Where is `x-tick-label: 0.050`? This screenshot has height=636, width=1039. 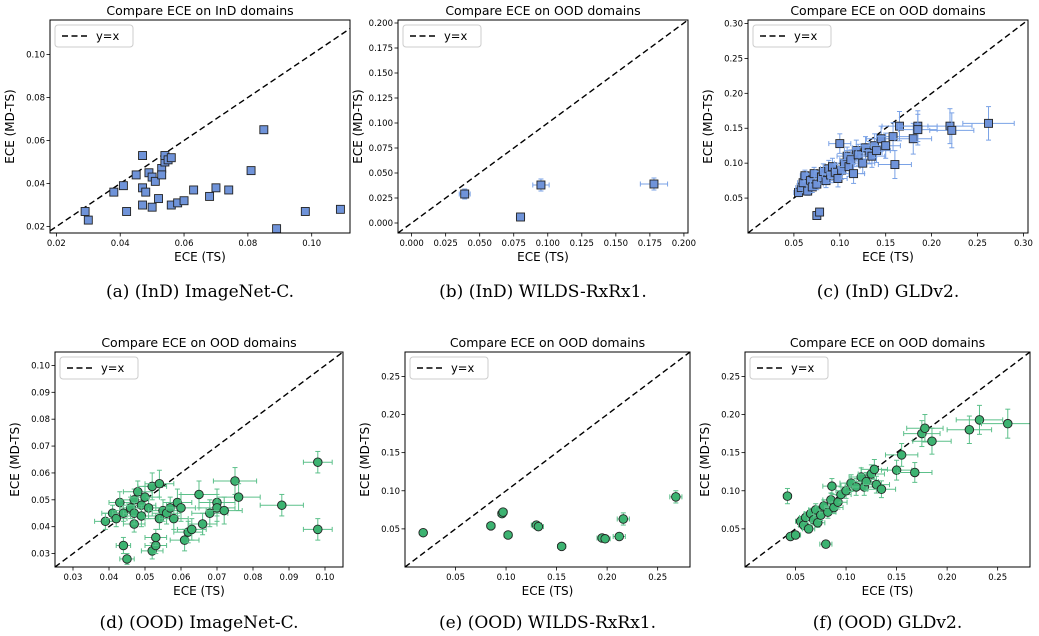 x-tick-label: 0.050 is located at coordinates (480, 244).